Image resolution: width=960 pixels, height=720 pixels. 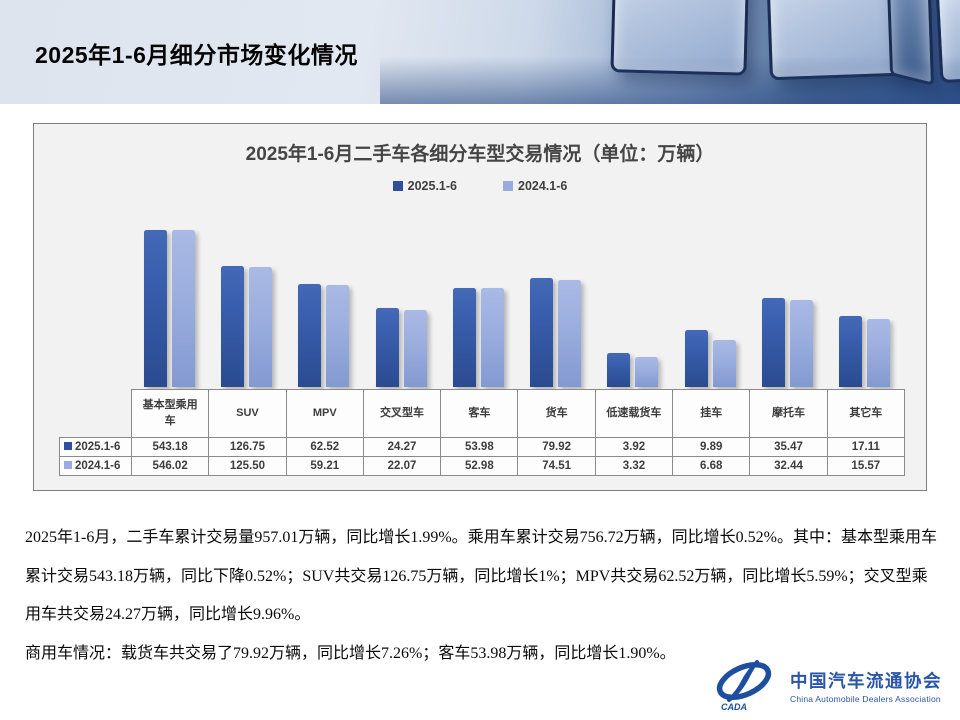 I want to click on value-cell: 53.98, so click(x=479, y=447).